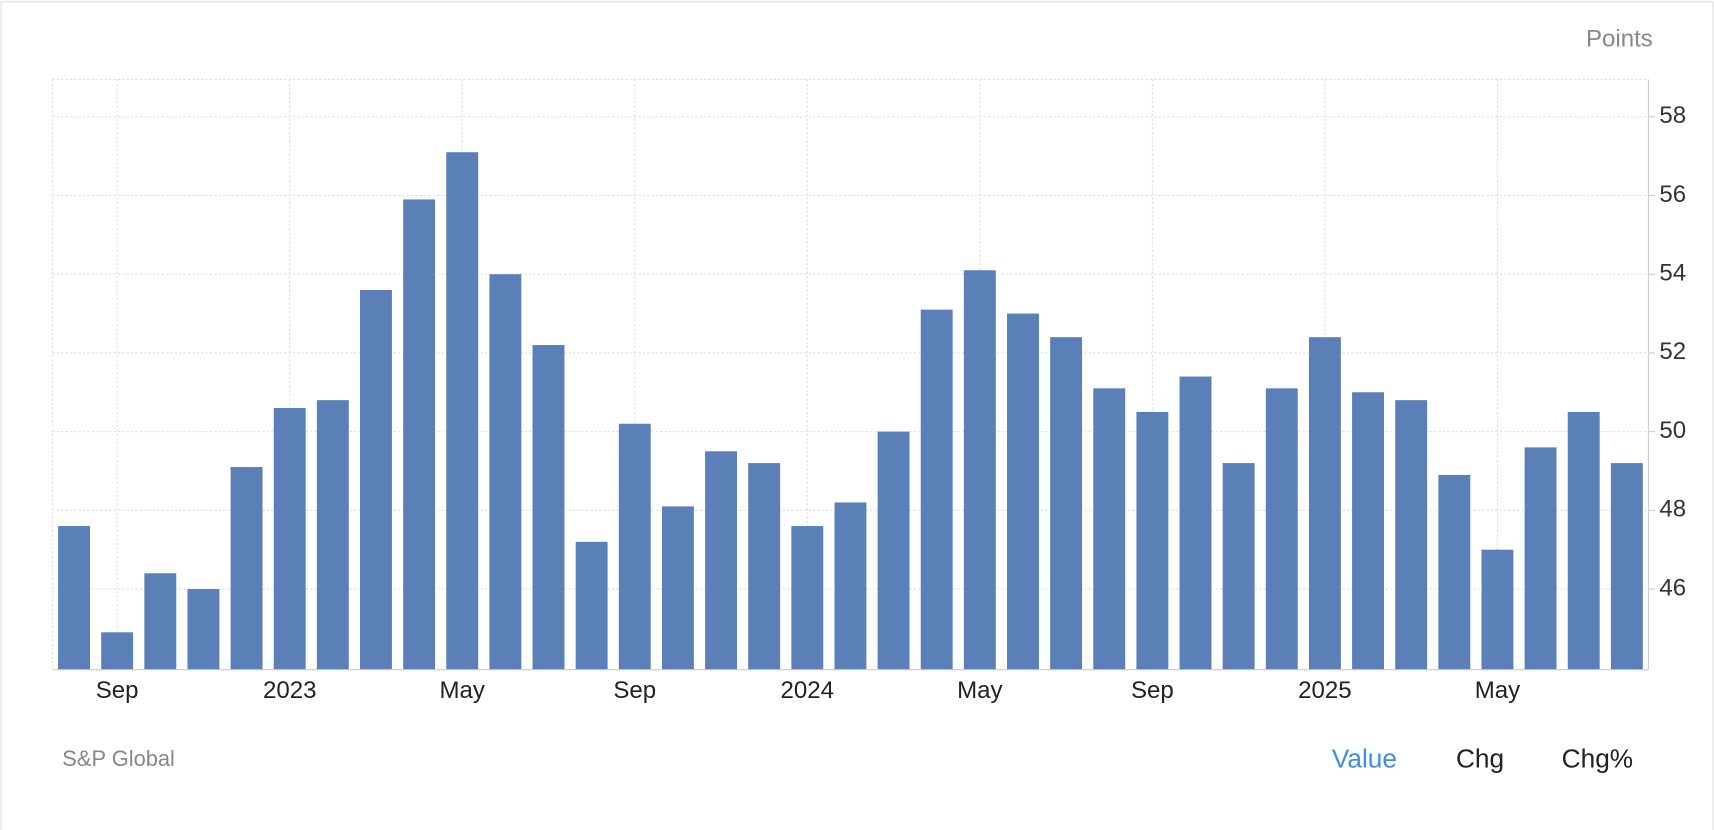  What do you see at coordinates (289, 690) in the screenshot?
I see `x-tick-label: 2023` at bounding box center [289, 690].